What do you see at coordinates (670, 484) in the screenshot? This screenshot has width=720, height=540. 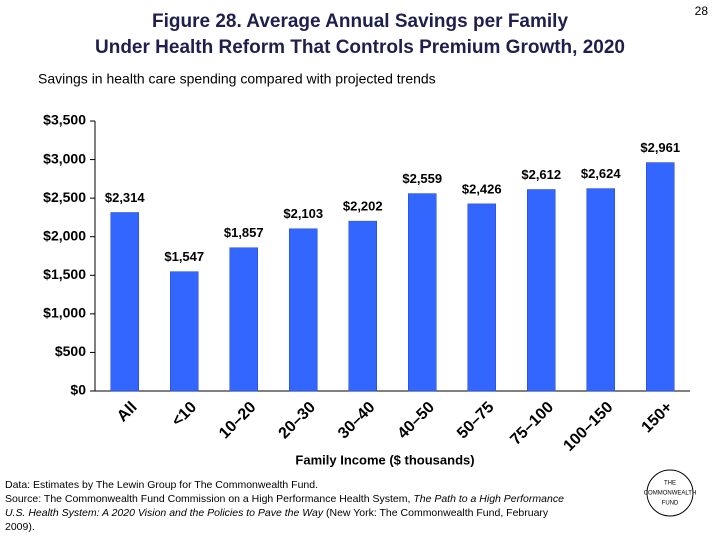 I see `logo-text: THE` at bounding box center [670, 484].